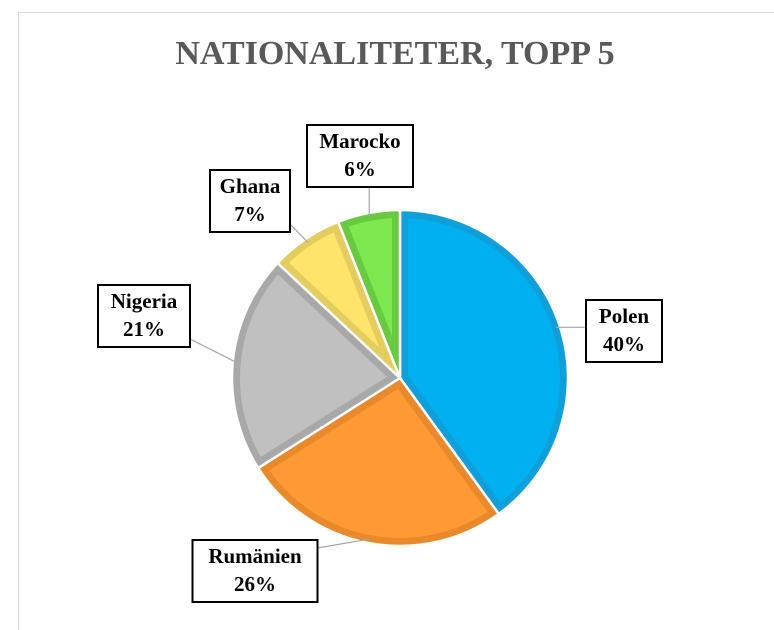 The height and width of the screenshot is (630, 774). What do you see at coordinates (360, 169) in the screenshot?
I see `data-label-value: 6%` at bounding box center [360, 169].